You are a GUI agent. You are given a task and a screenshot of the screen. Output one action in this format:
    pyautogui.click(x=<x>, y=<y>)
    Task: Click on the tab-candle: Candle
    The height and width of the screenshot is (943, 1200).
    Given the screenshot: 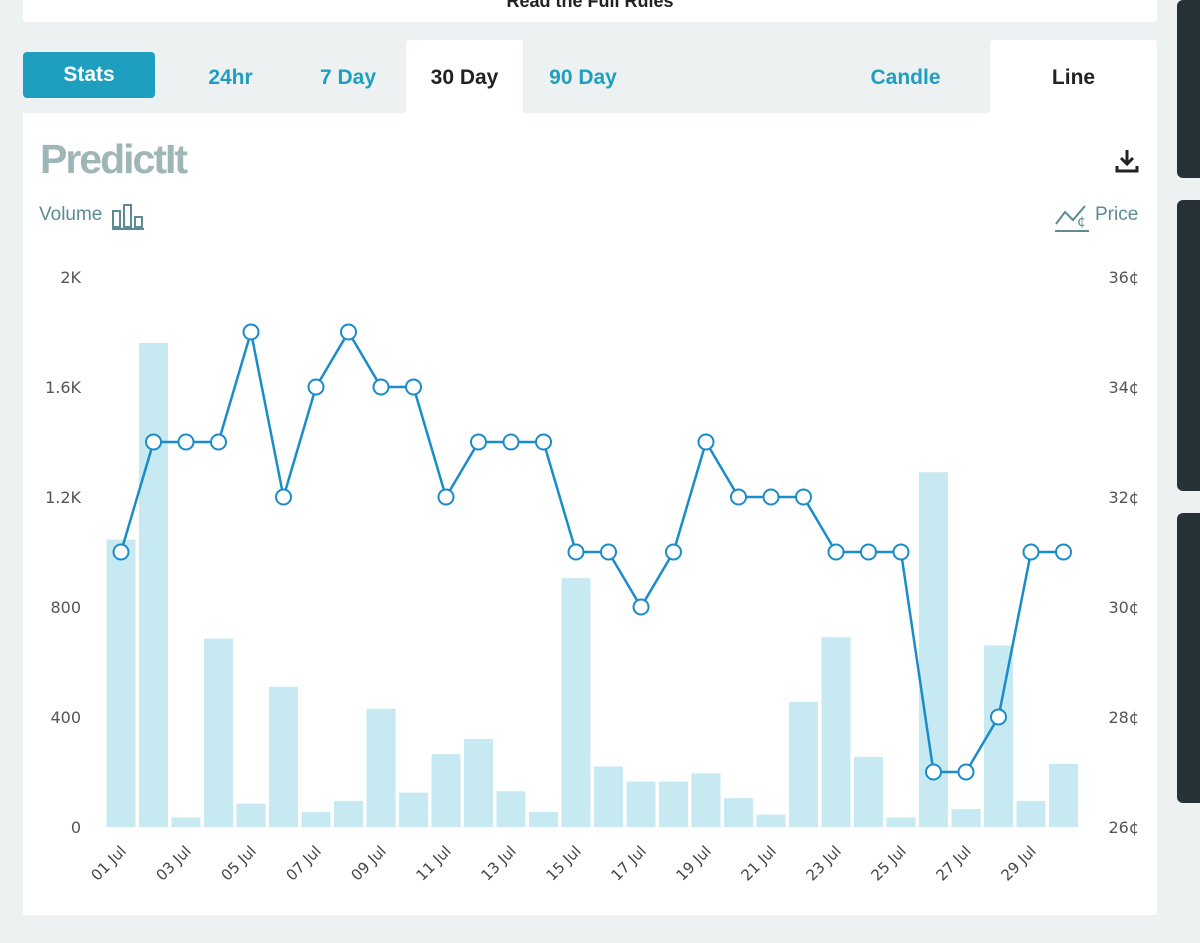 What is the action you would take?
    pyautogui.click(x=905, y=77)
    